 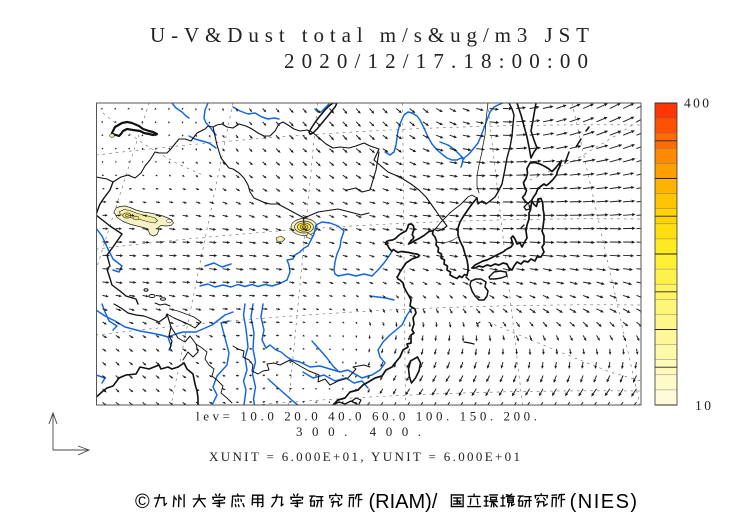 I want to click on svg-text: 300. 400., so click(x=358, y=431).